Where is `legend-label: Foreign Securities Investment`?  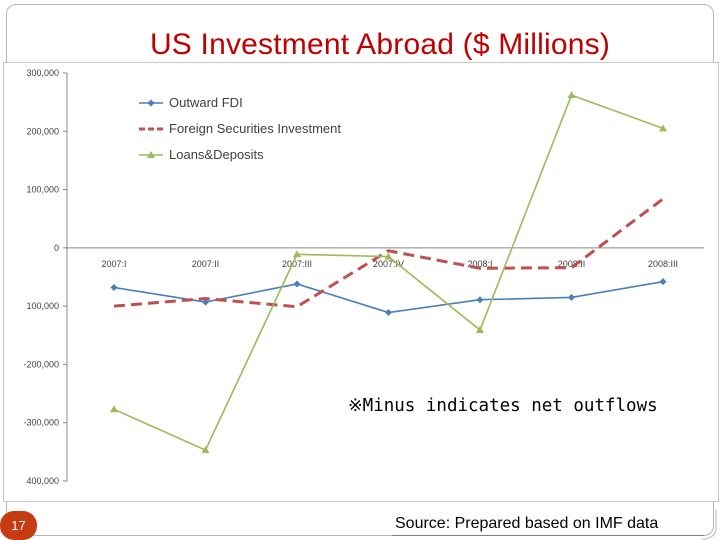
legend-label: Foreign Securities Investment is located at coordinates (255, 128).